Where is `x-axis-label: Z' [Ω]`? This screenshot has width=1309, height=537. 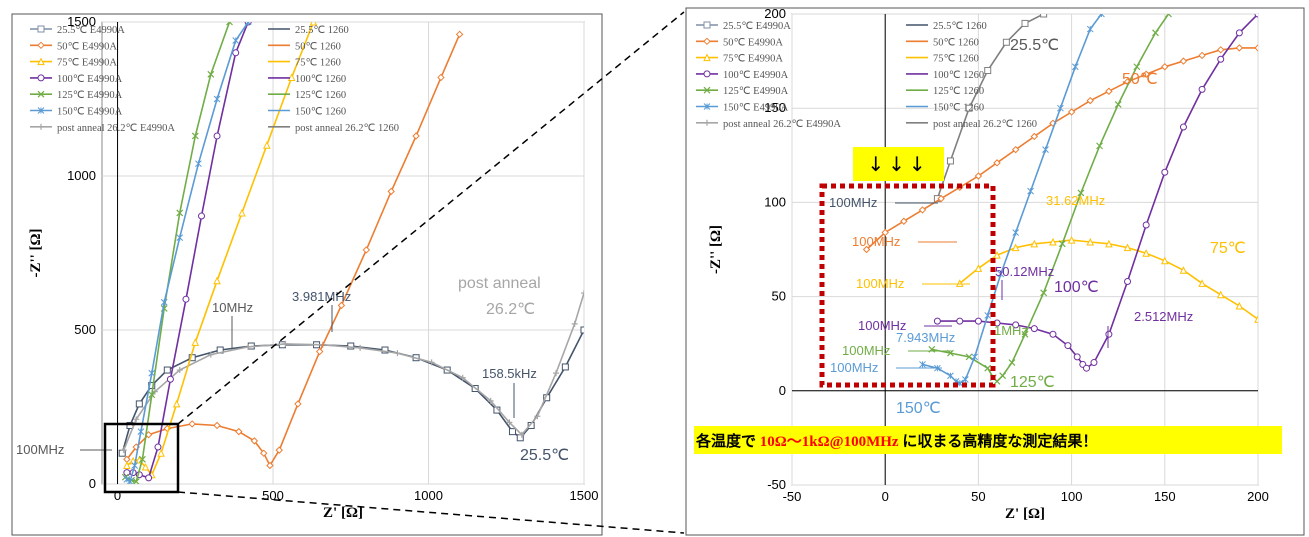
x-axis-label: Z' [Ω] is located at coordinates (343, 513).